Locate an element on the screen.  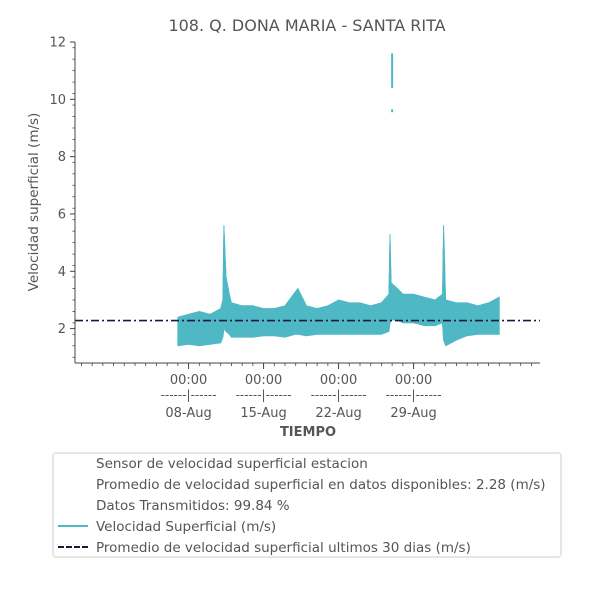
legend-transmitted-label: Datos Transmitidos: 99.84 % is located at coordinates (193, 506).